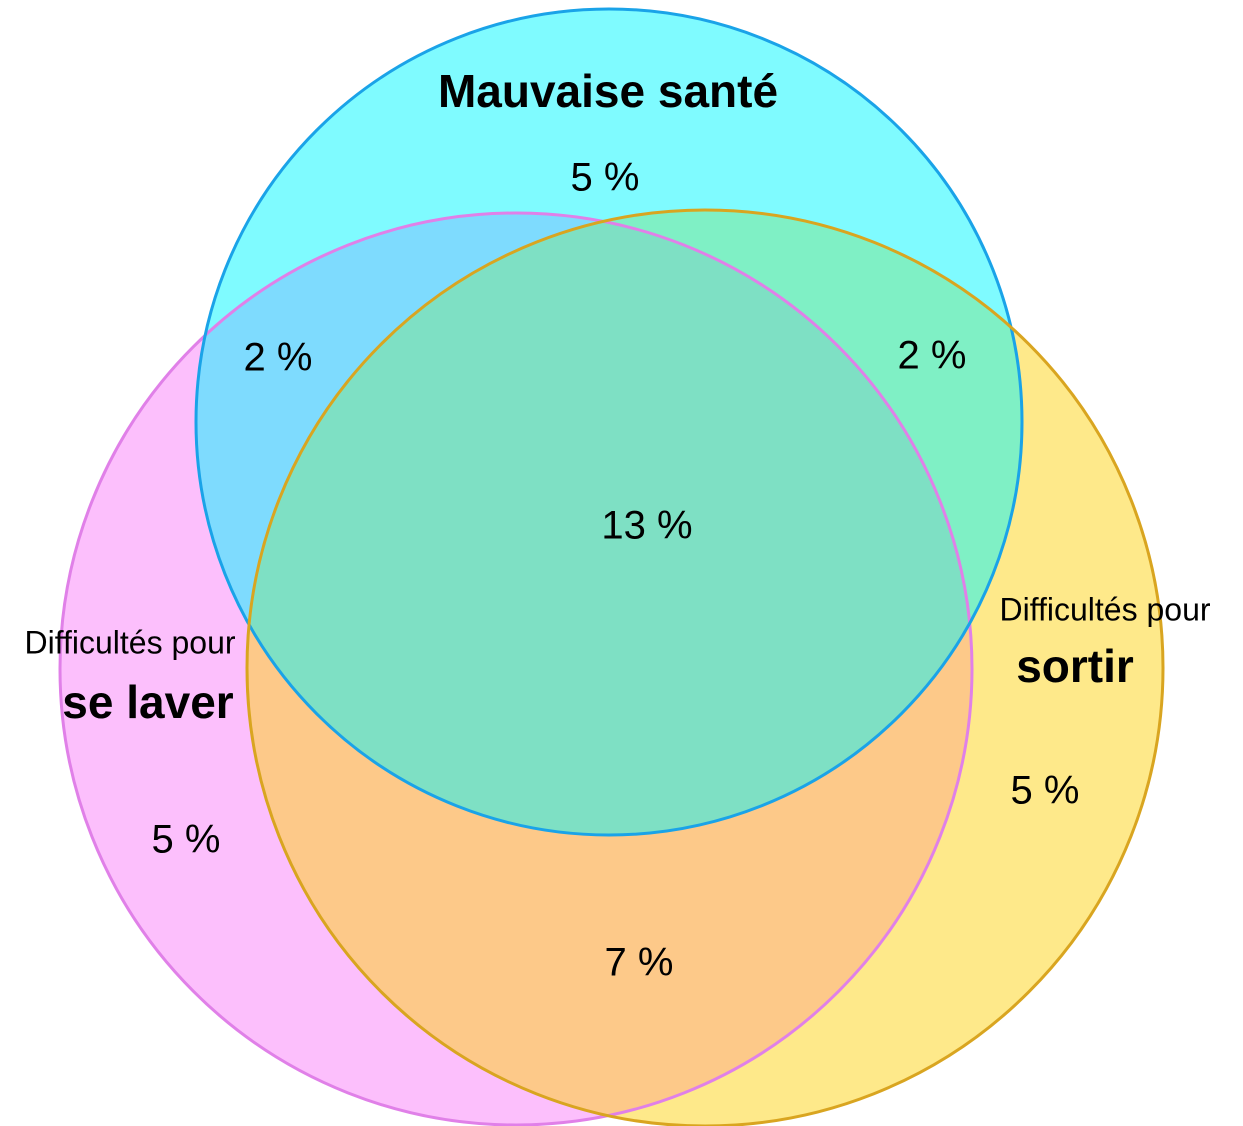  I want to click on region-label: 13 %, so click(646, 526).